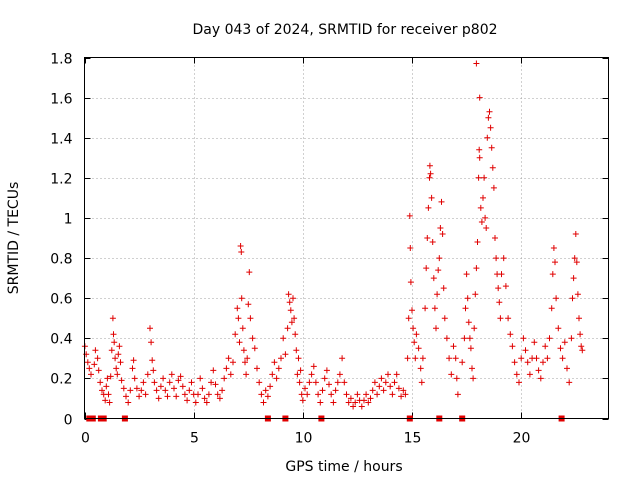  What do you see at coordinates (68, 421) in the screenshot?
I see `y-tick-label: 0` at bounding box center [68, 421].